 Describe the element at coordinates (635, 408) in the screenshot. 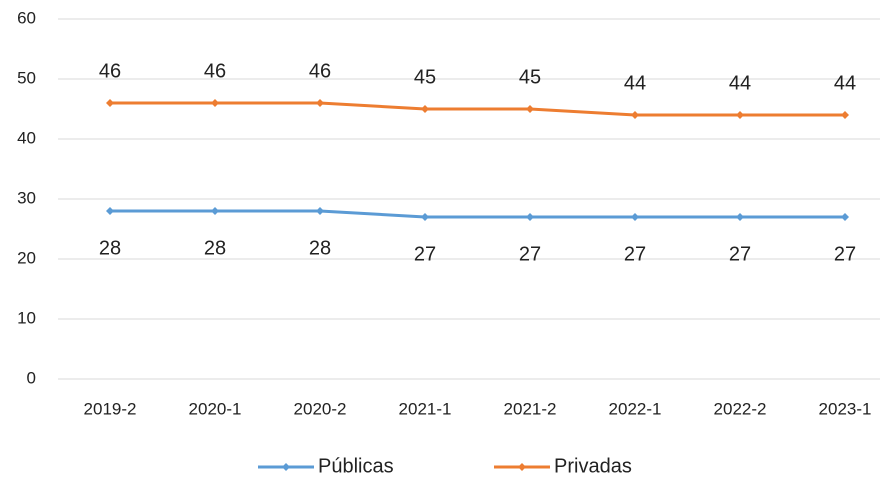

I see `x-tick-label: 2022-1` at that location.